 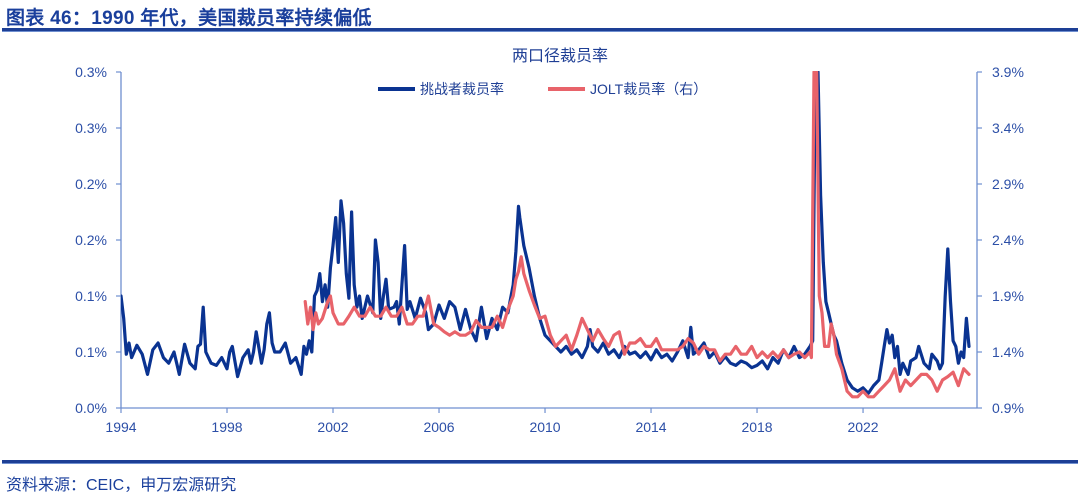 I want to click on right-y-tick-label: 3.4%, so click(x=1008, y=128).